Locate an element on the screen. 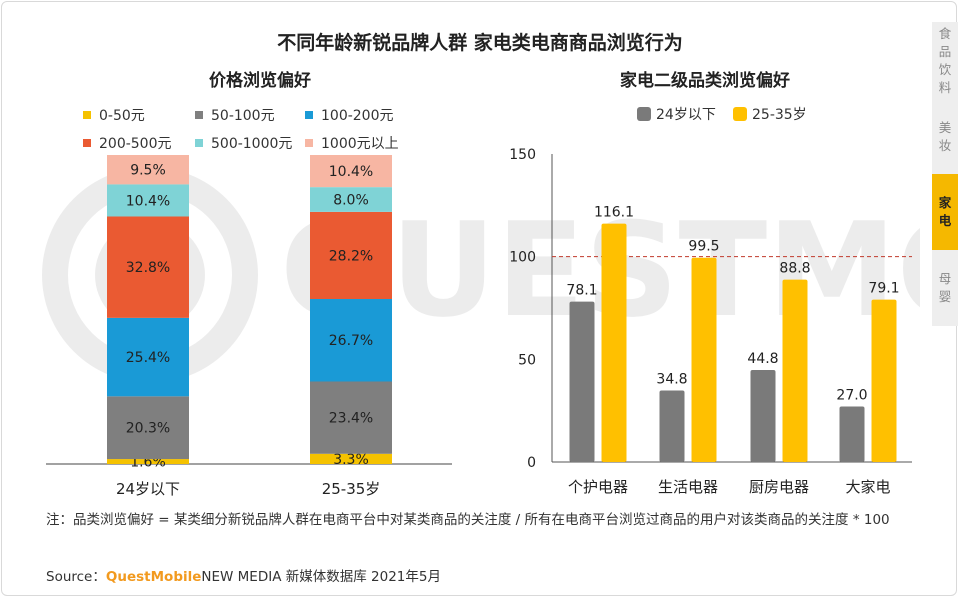 The image size is (960, 598). y-tick-label: 100 is located at coordinates (522, 258).